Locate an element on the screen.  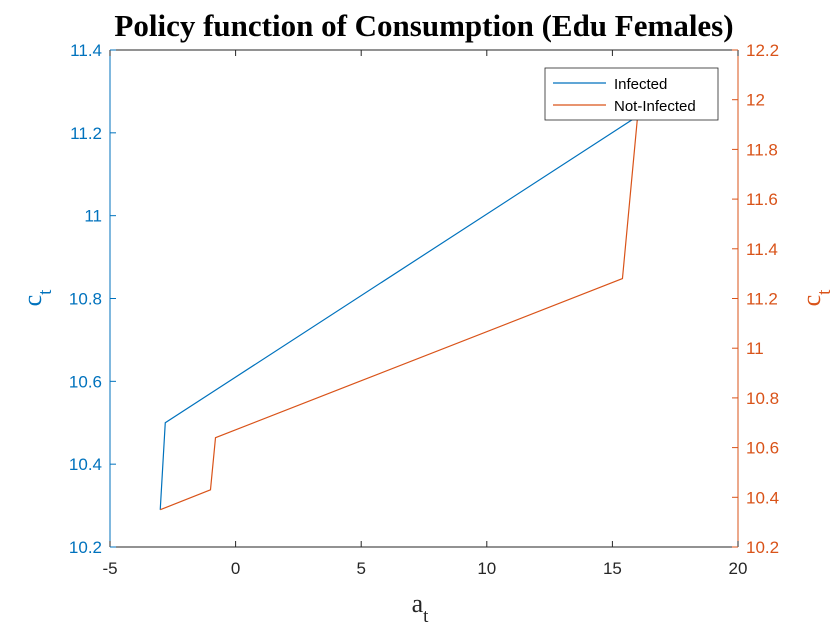
right-y-tick-label: 10.8 is located at coordinates (762, 398).